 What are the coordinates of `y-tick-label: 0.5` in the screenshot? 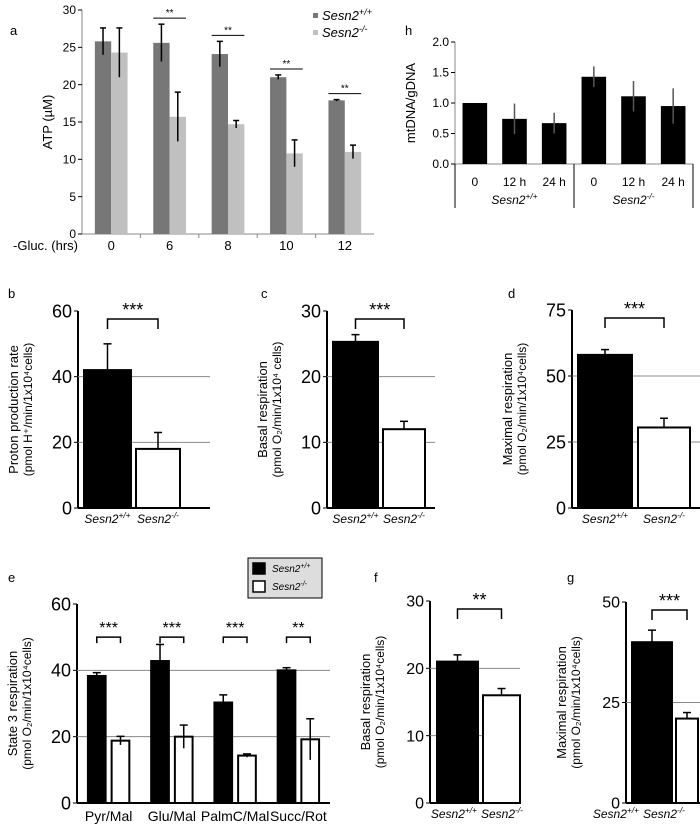 It's located at (440, 134).